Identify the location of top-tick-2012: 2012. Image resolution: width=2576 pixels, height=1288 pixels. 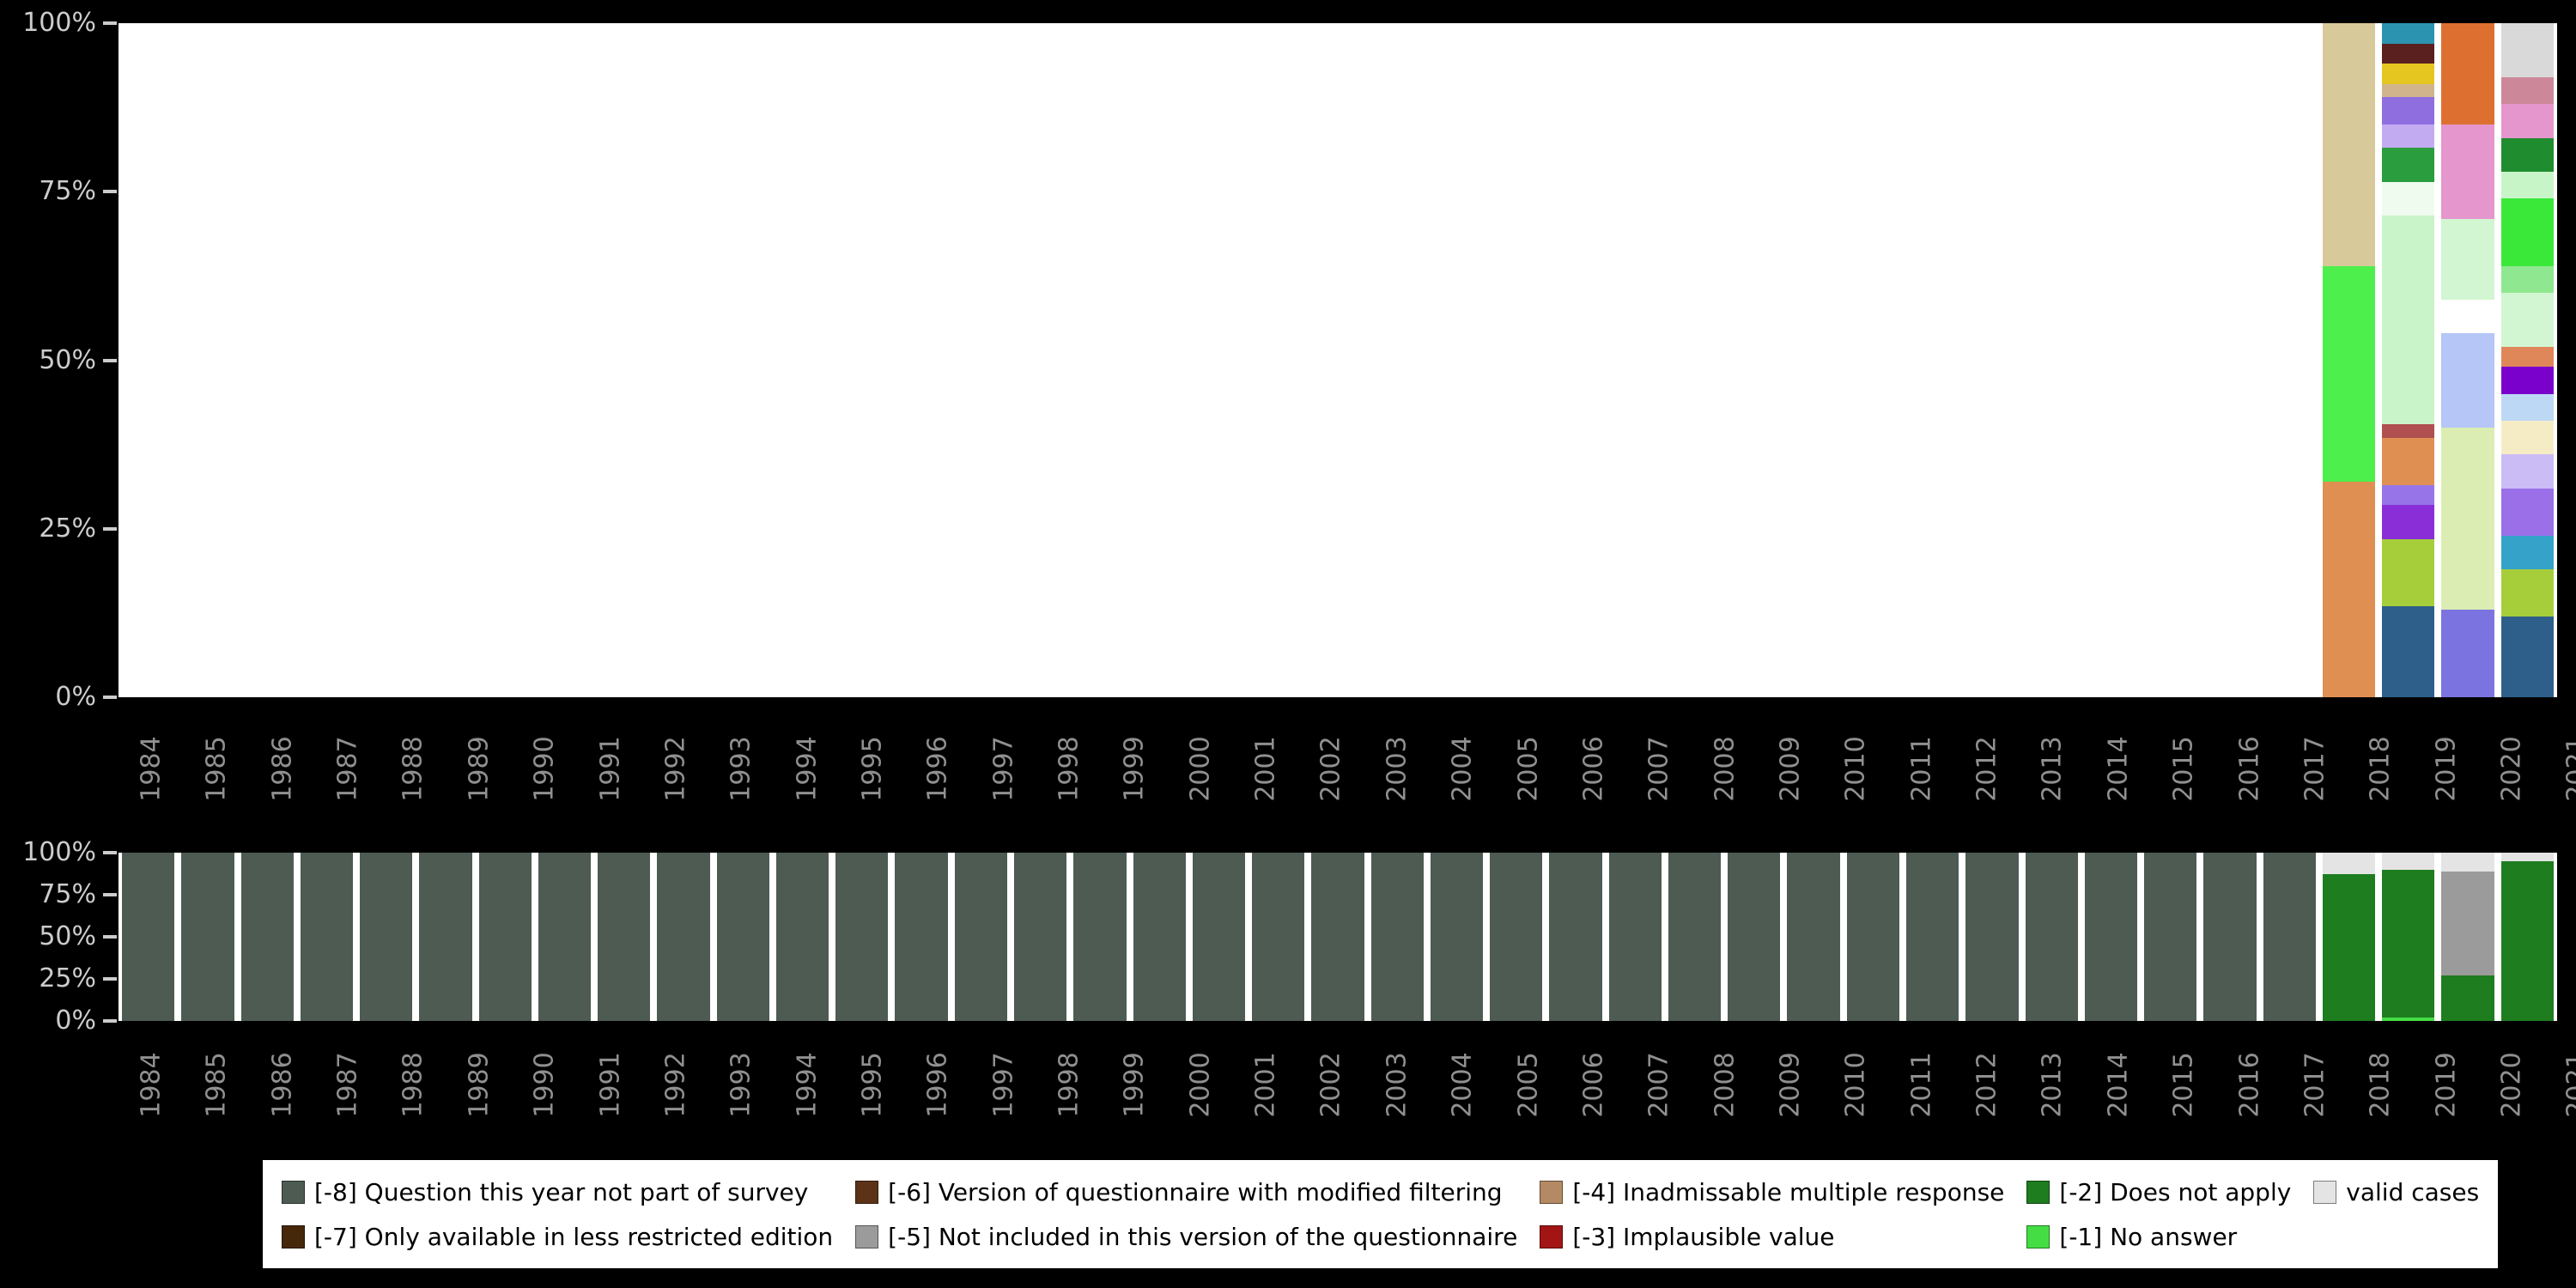
(1987, 768).